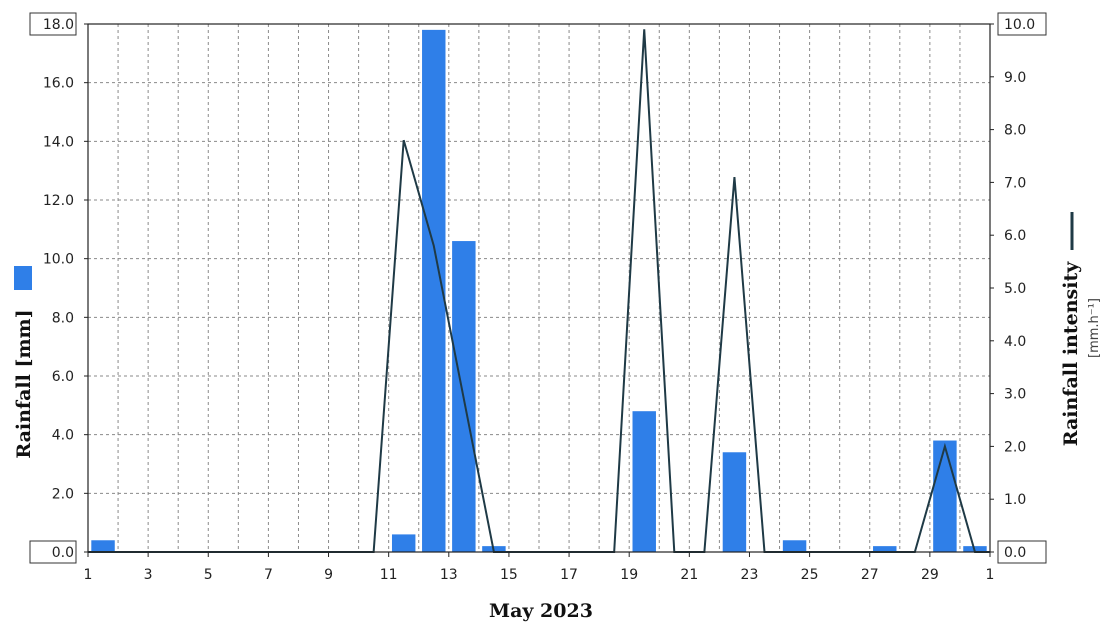 The width and height of the screenshot is (1115, 626). I want to click on y2-tick-label: 7.0, so click(1015, 183).